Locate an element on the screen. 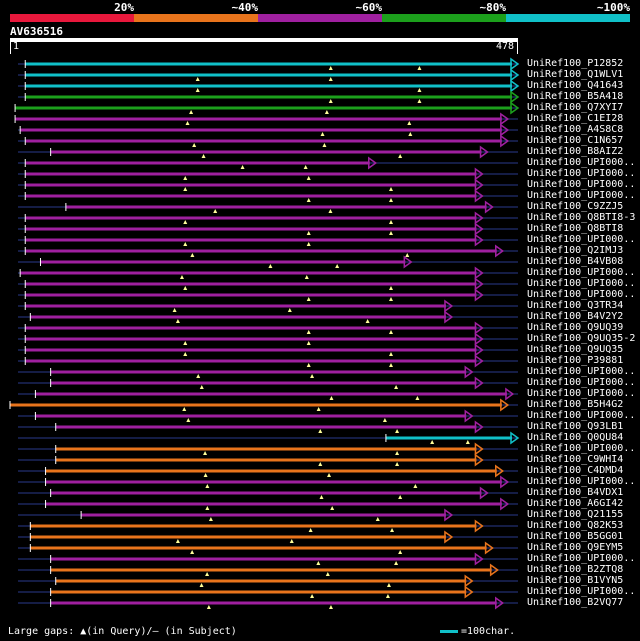 The height and width of the screenshot is (641, 640). hit-label: UniRef100_Q93LB1 is located at coordinates (575, 426).